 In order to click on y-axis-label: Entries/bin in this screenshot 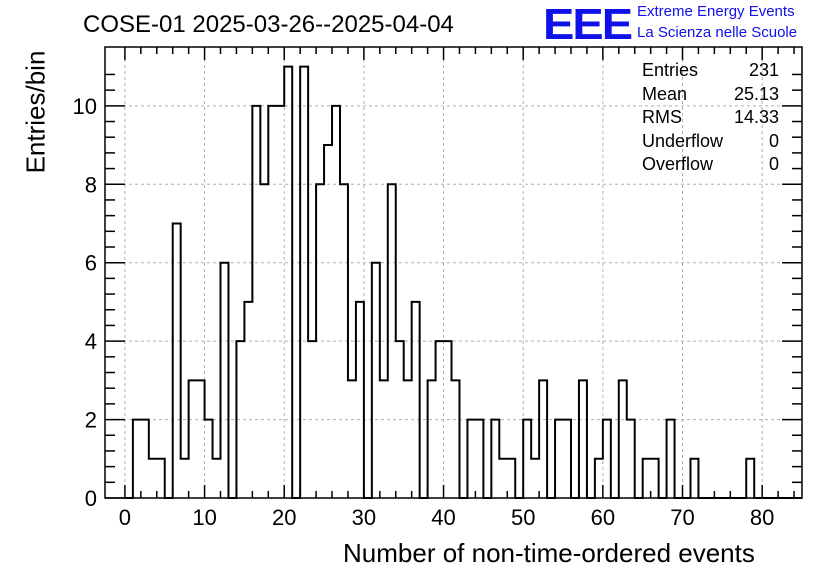, I will do `click(35, 112)`.